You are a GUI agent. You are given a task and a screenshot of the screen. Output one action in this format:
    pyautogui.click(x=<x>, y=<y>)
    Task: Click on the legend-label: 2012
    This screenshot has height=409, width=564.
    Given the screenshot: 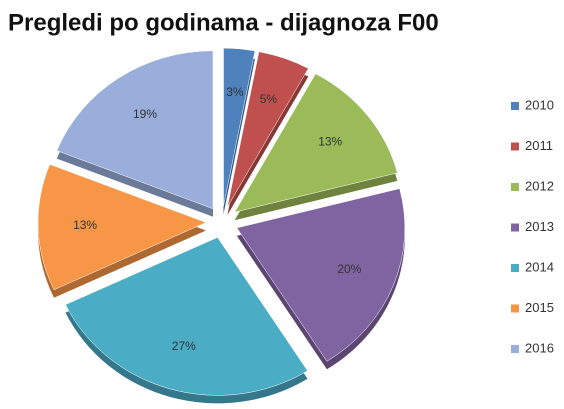 What is the action you would take?
    pyautogui.click(x=539, y=185)
    